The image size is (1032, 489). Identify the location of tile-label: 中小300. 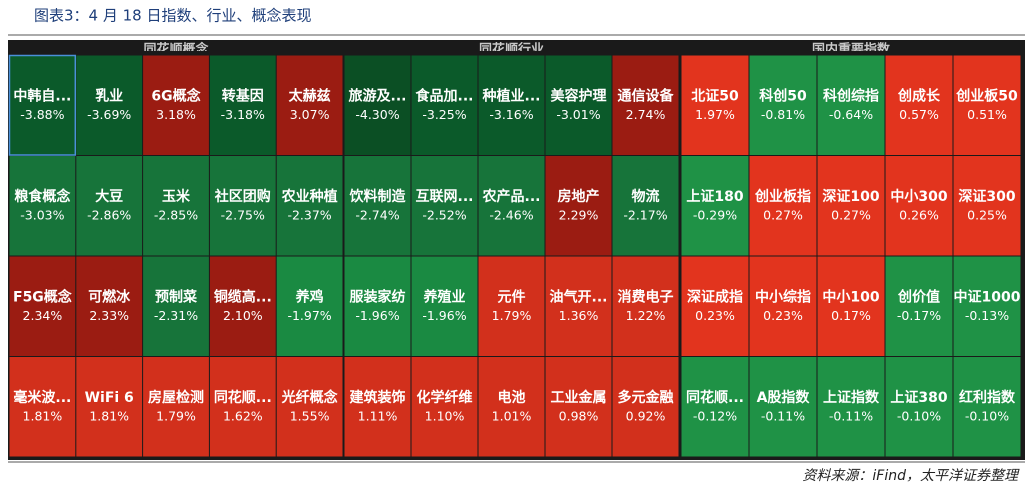
(918, 196).